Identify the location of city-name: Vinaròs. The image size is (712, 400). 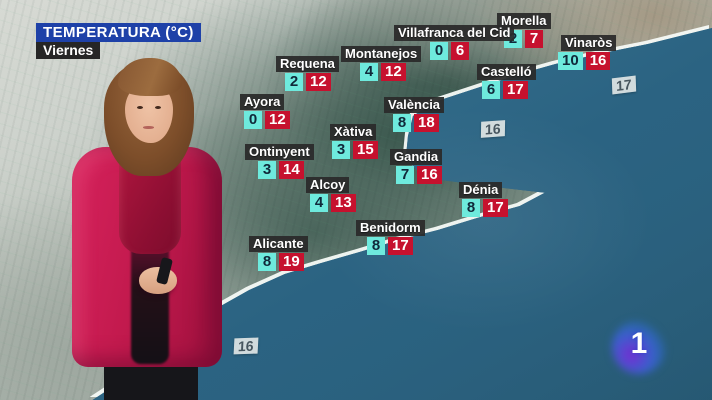
(589, 43).